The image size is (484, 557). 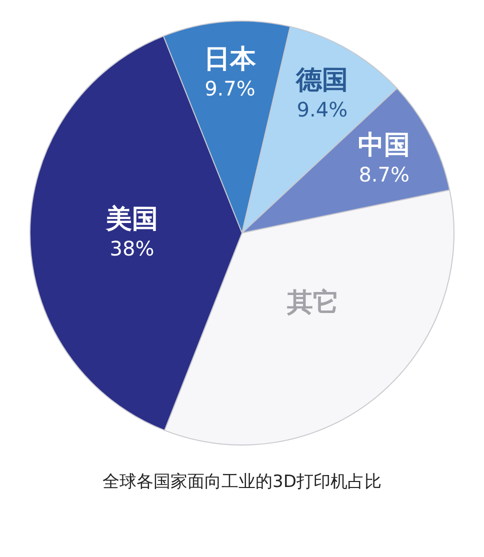 I want to click on slice-label: 日本, so click(x=230, y=59).